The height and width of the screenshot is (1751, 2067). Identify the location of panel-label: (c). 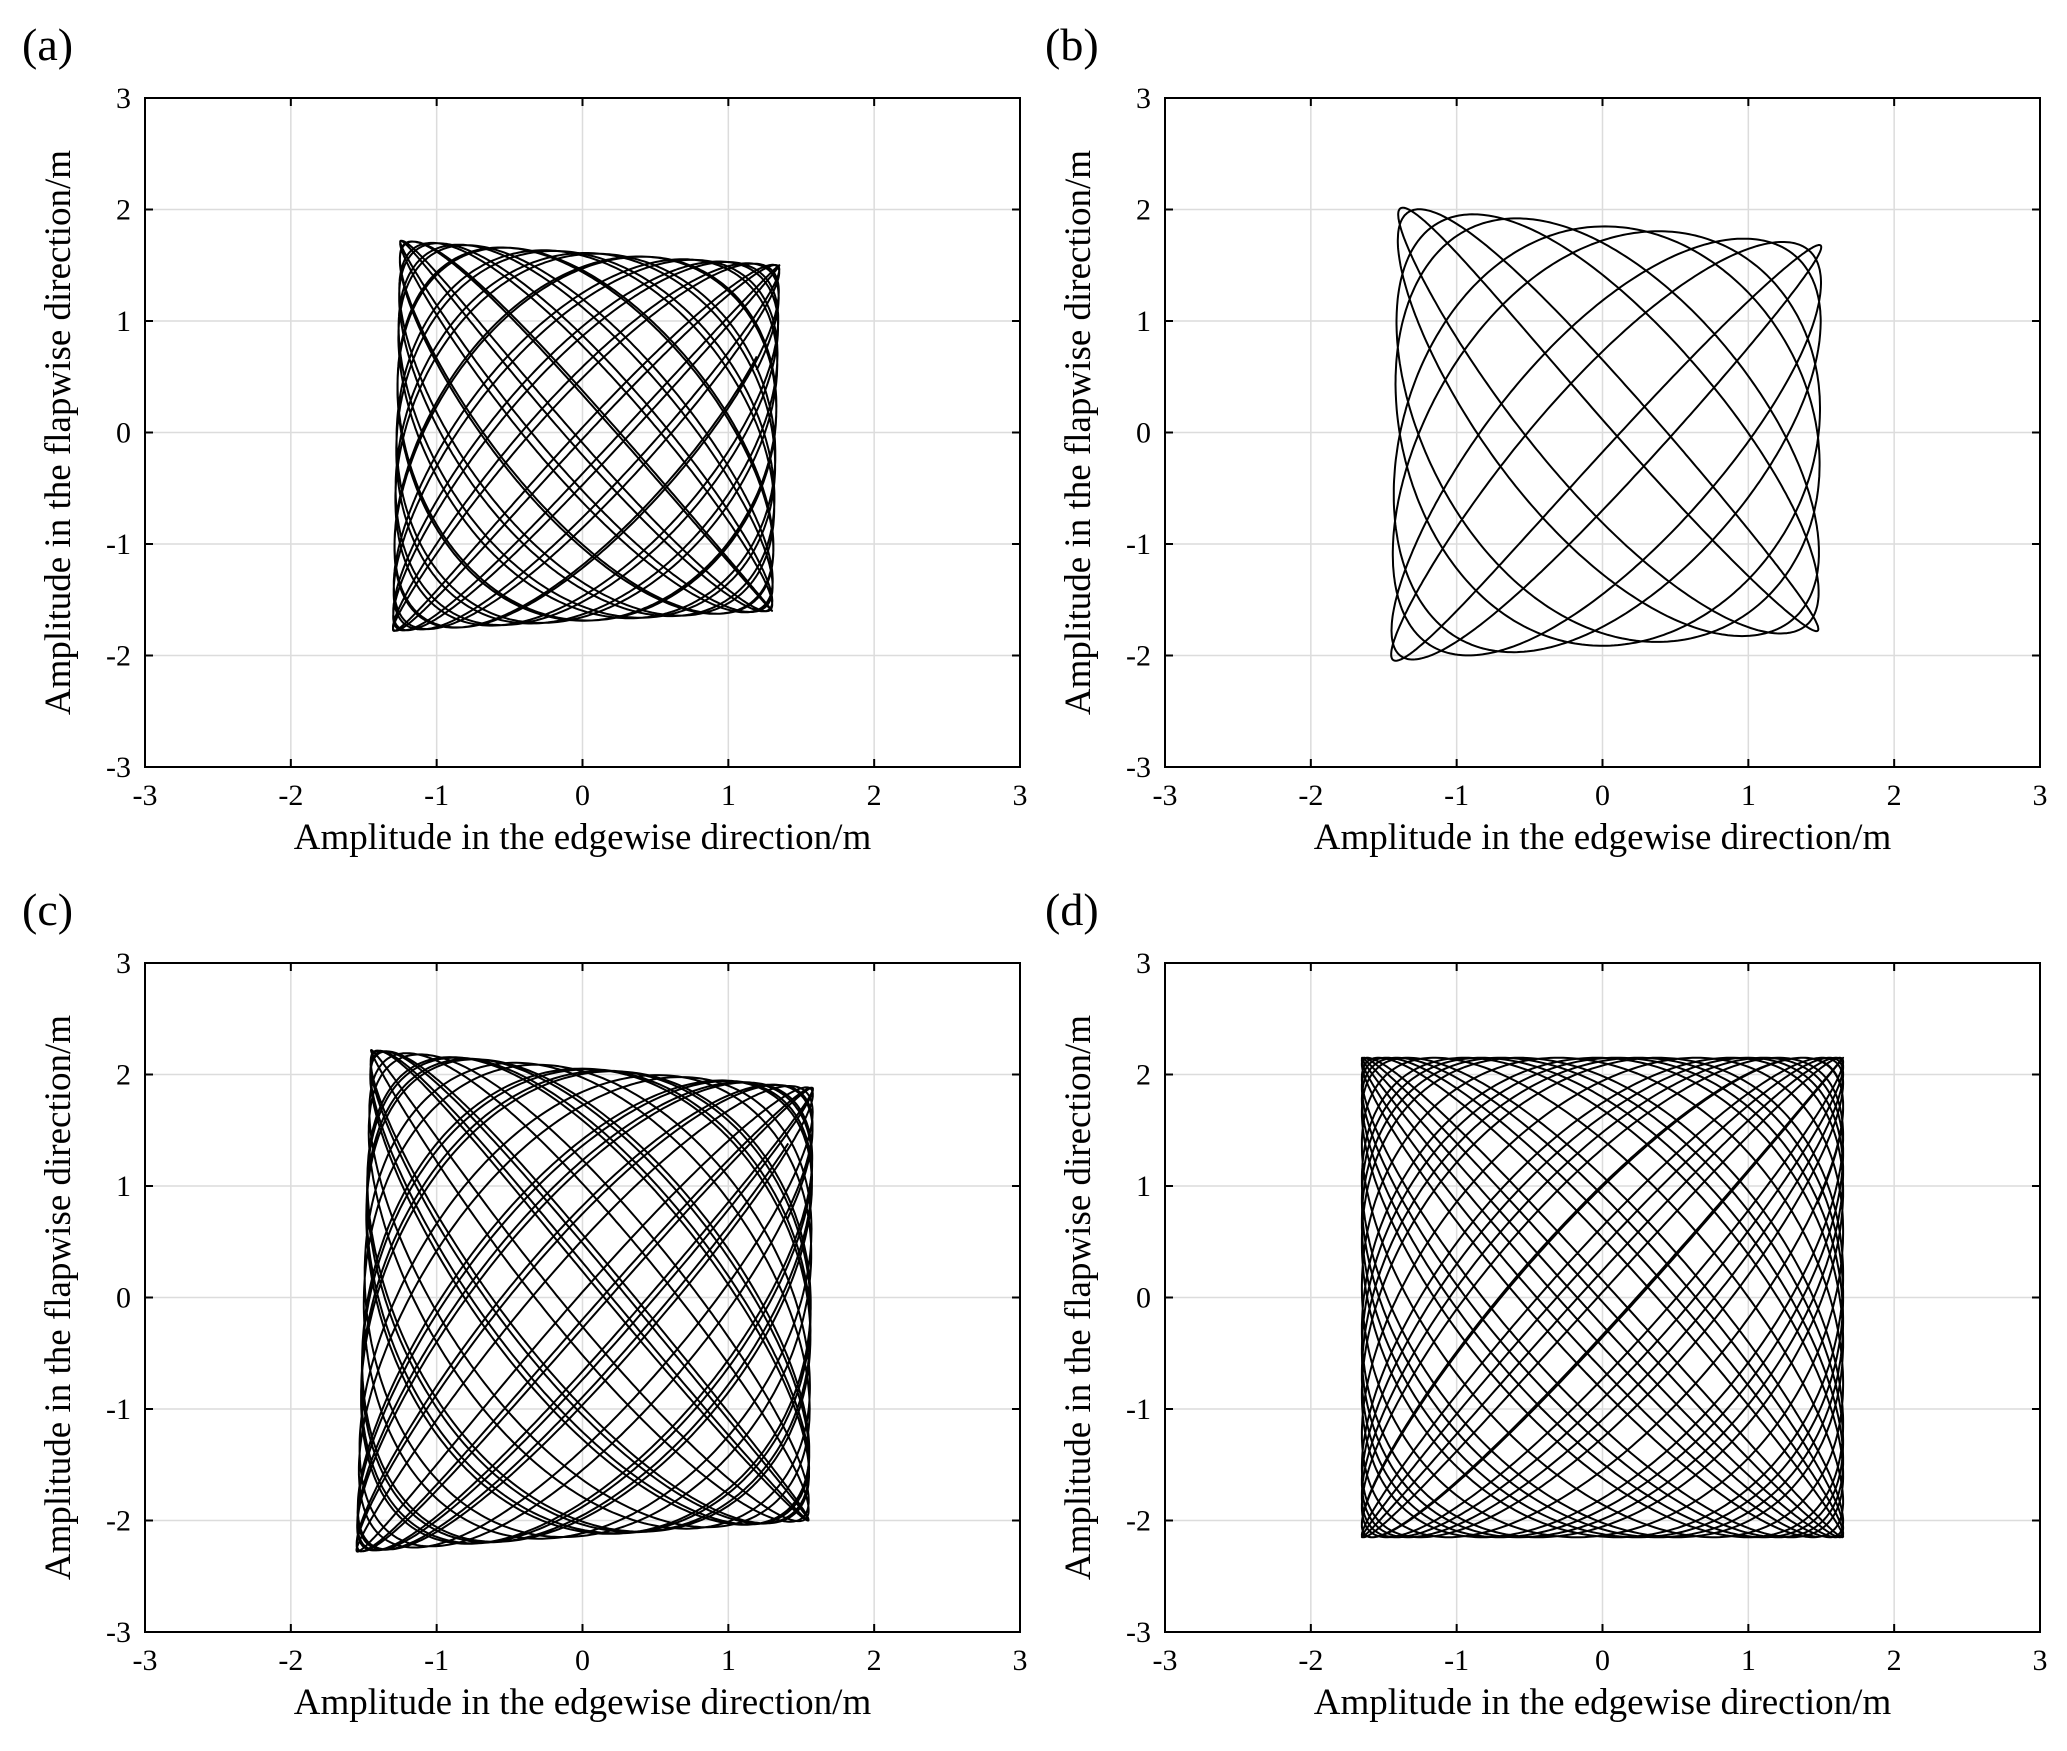
(47, 909).